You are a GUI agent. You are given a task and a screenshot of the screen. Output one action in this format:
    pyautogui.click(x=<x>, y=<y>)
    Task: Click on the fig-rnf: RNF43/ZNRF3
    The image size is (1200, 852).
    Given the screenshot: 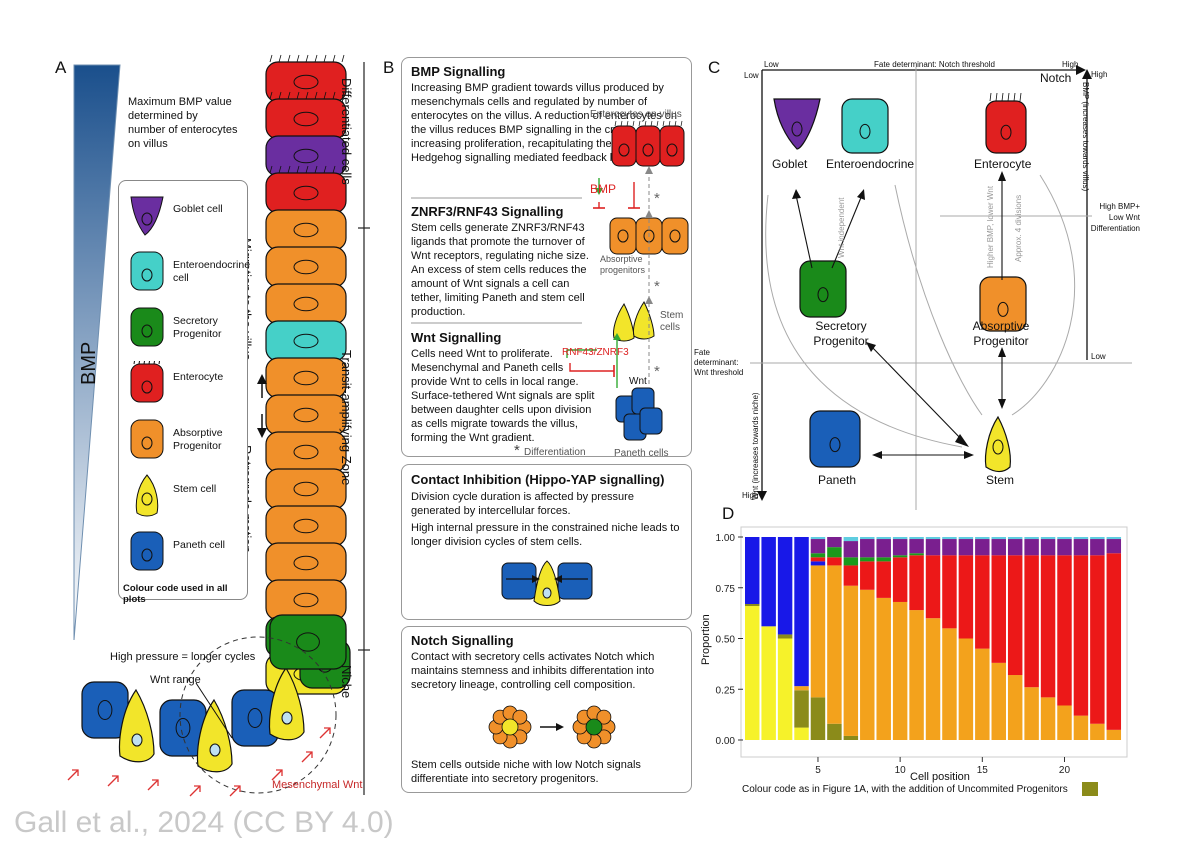 What is the action you would take?
    pyautogui.click(x=595, y=352)
    